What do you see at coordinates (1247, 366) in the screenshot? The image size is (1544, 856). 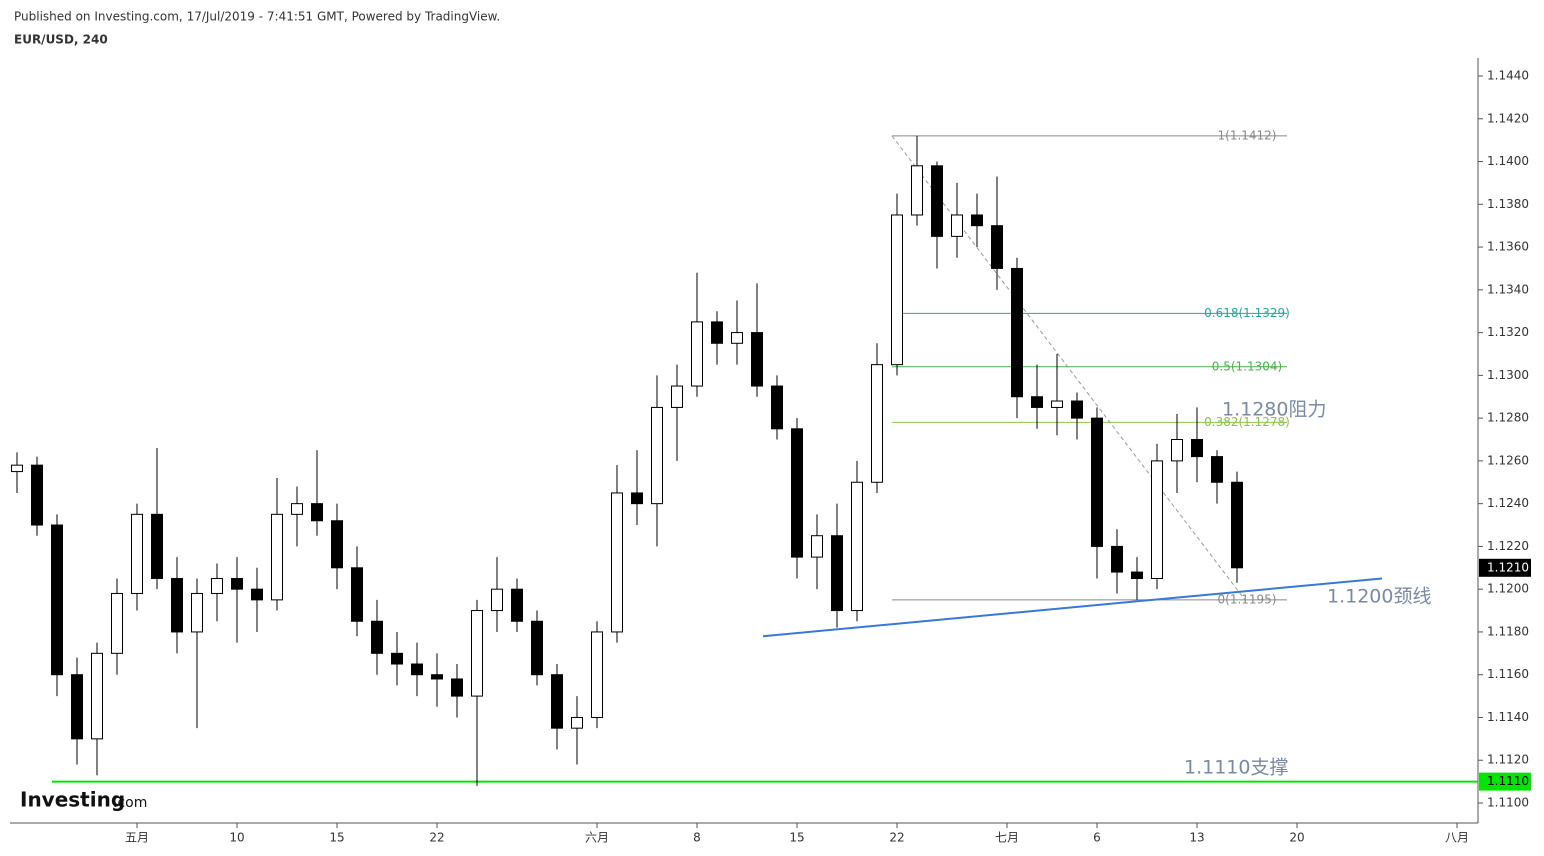 I see `fib-label: 0.5(1.1304)` at bounding box center [1247, 366].